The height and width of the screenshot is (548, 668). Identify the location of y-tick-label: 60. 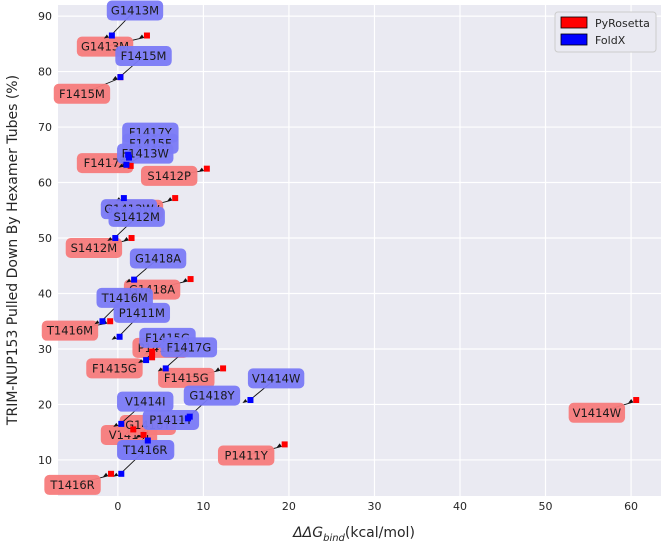
(45, 183).